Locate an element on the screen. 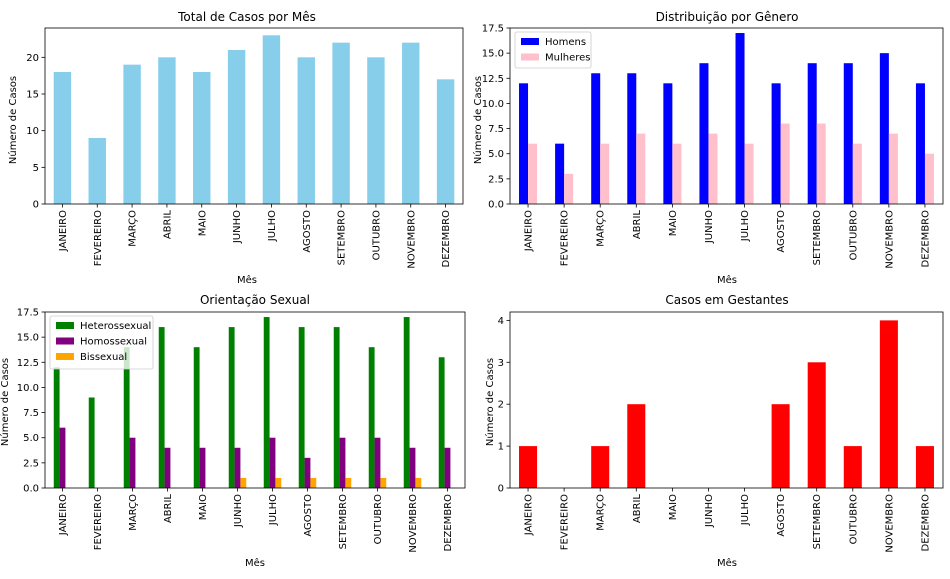 This screenshot has height=579, width=950. y-tick-label: 5 is located at coordinates (36, 168).